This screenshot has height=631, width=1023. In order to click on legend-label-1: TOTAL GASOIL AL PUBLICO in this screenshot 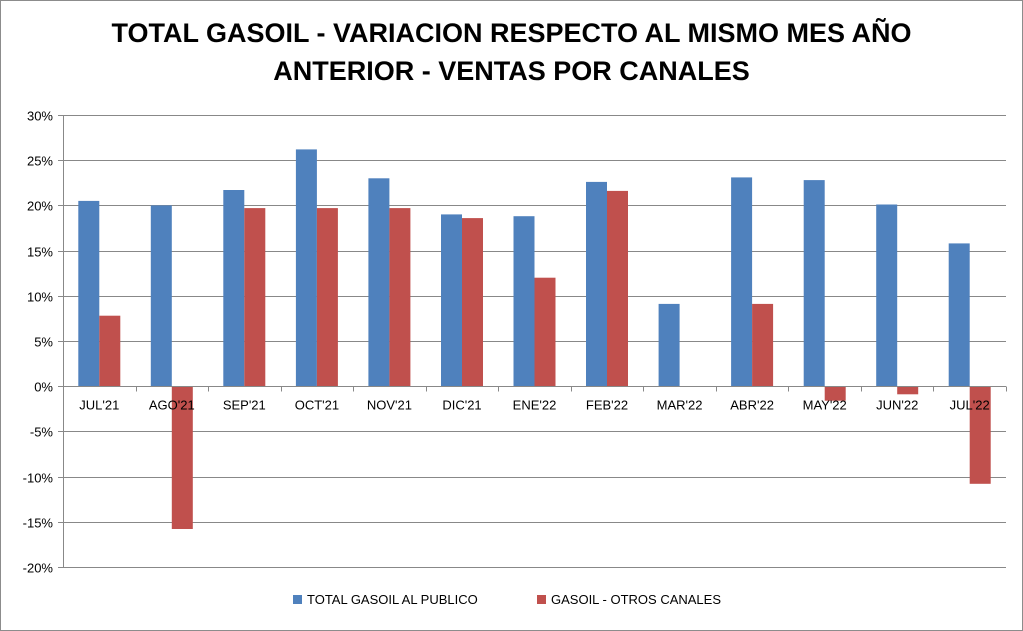, I will do `click(392, 599)`.